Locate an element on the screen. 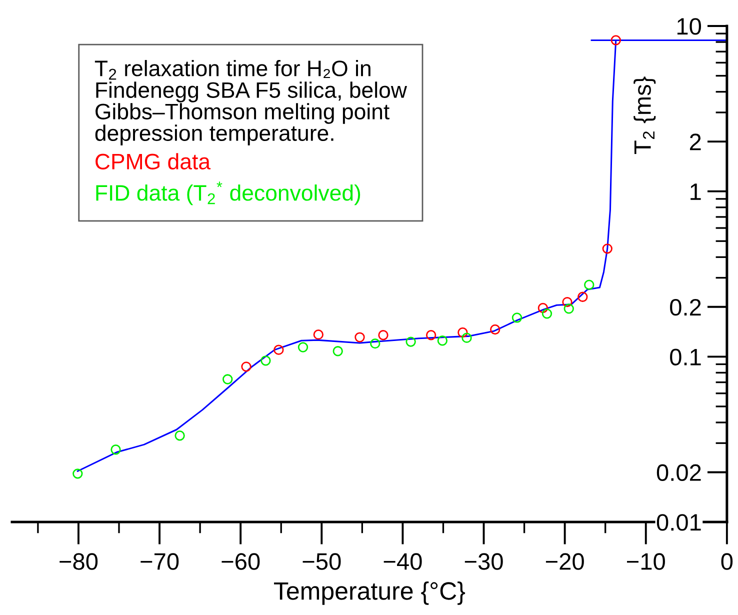 Image resolution: width=738 pixels, height=615 pixels. x-tick-label: −80 is located at coordinates (79, 561).